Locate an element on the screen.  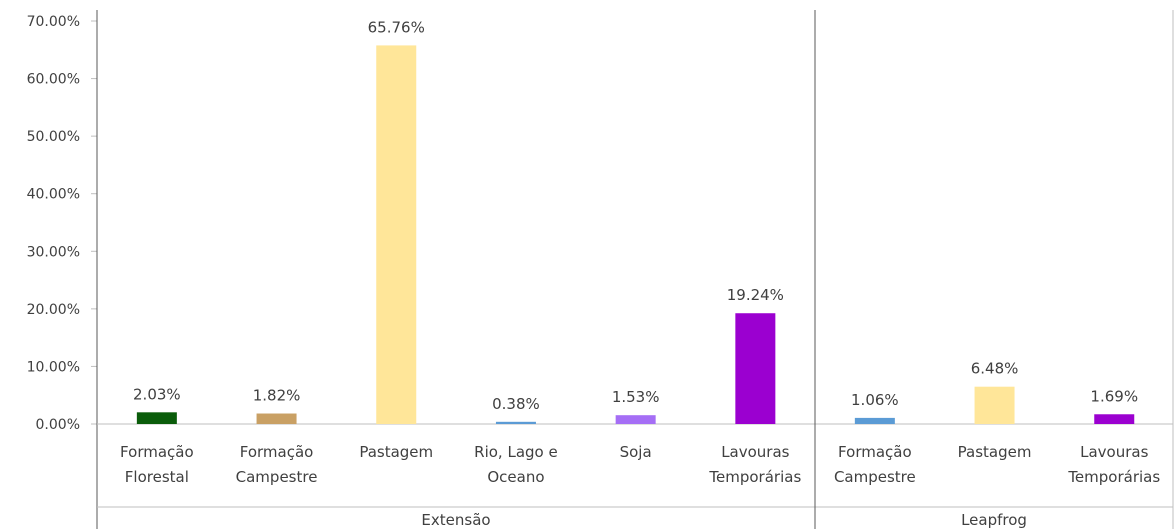
data-label: 1.82% is located at coordinates (277, 396).